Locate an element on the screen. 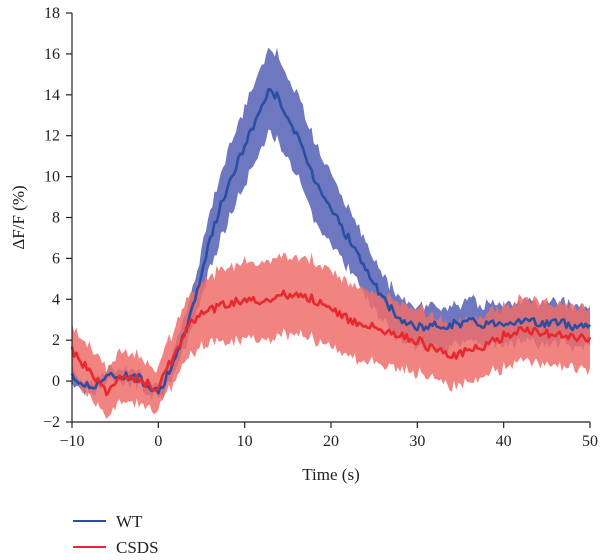  x-tick-label: 20 is located at coordinates (331, 441).